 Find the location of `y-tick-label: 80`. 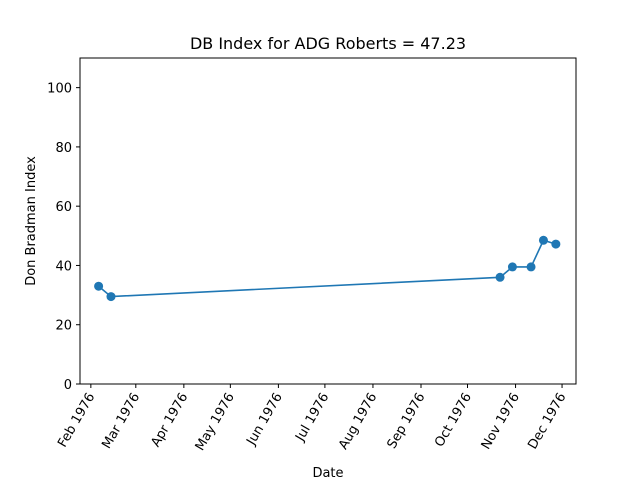

y-tick-label: 80 is located at coordinates (63, 148).